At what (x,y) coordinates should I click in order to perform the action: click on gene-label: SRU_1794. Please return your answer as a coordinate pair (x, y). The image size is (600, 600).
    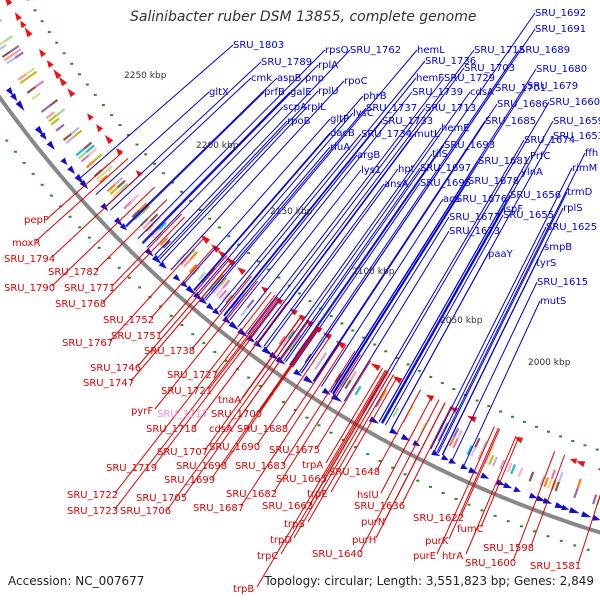
    Looking at the image, I should click on (29, 259).